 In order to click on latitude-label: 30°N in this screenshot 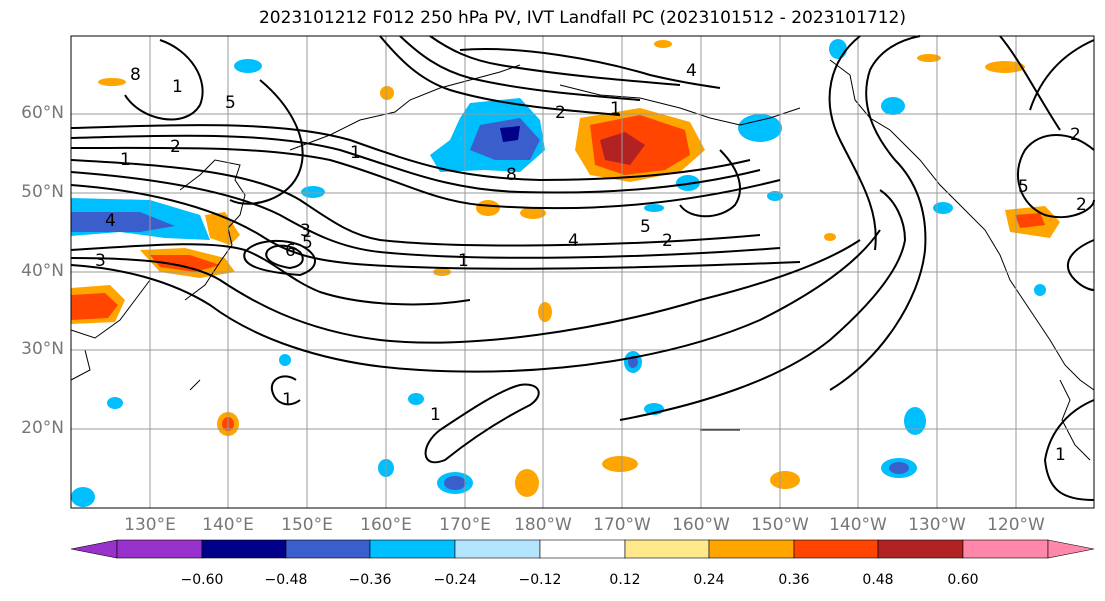, I will do `click(42, 349)`.